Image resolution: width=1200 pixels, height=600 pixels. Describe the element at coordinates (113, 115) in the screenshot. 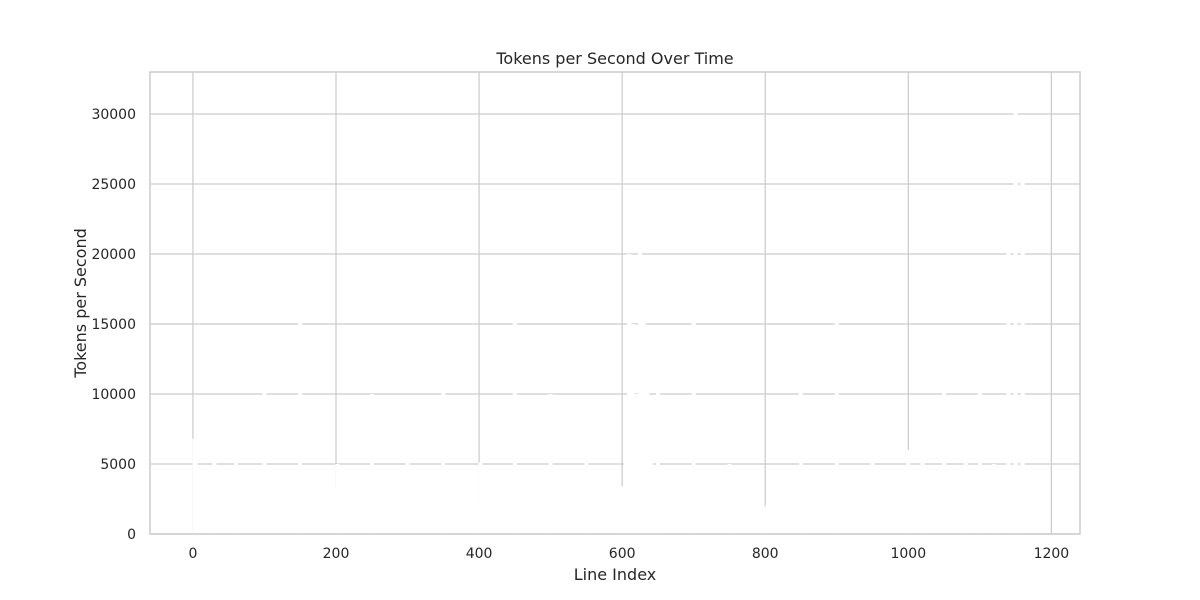

I see `y-tick-label: 30000` at that location.